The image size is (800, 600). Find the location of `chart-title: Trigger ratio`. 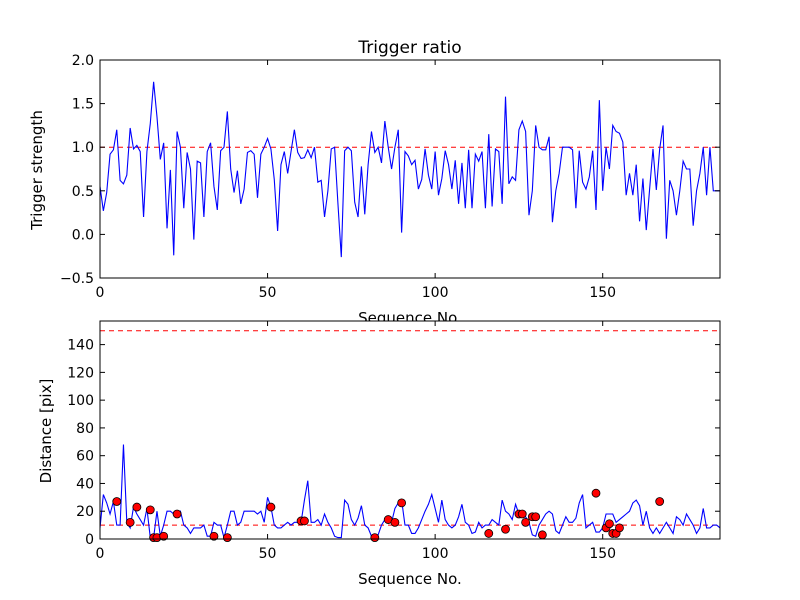

chart-title: Trigger ratio is located at coordinates (409, 48).